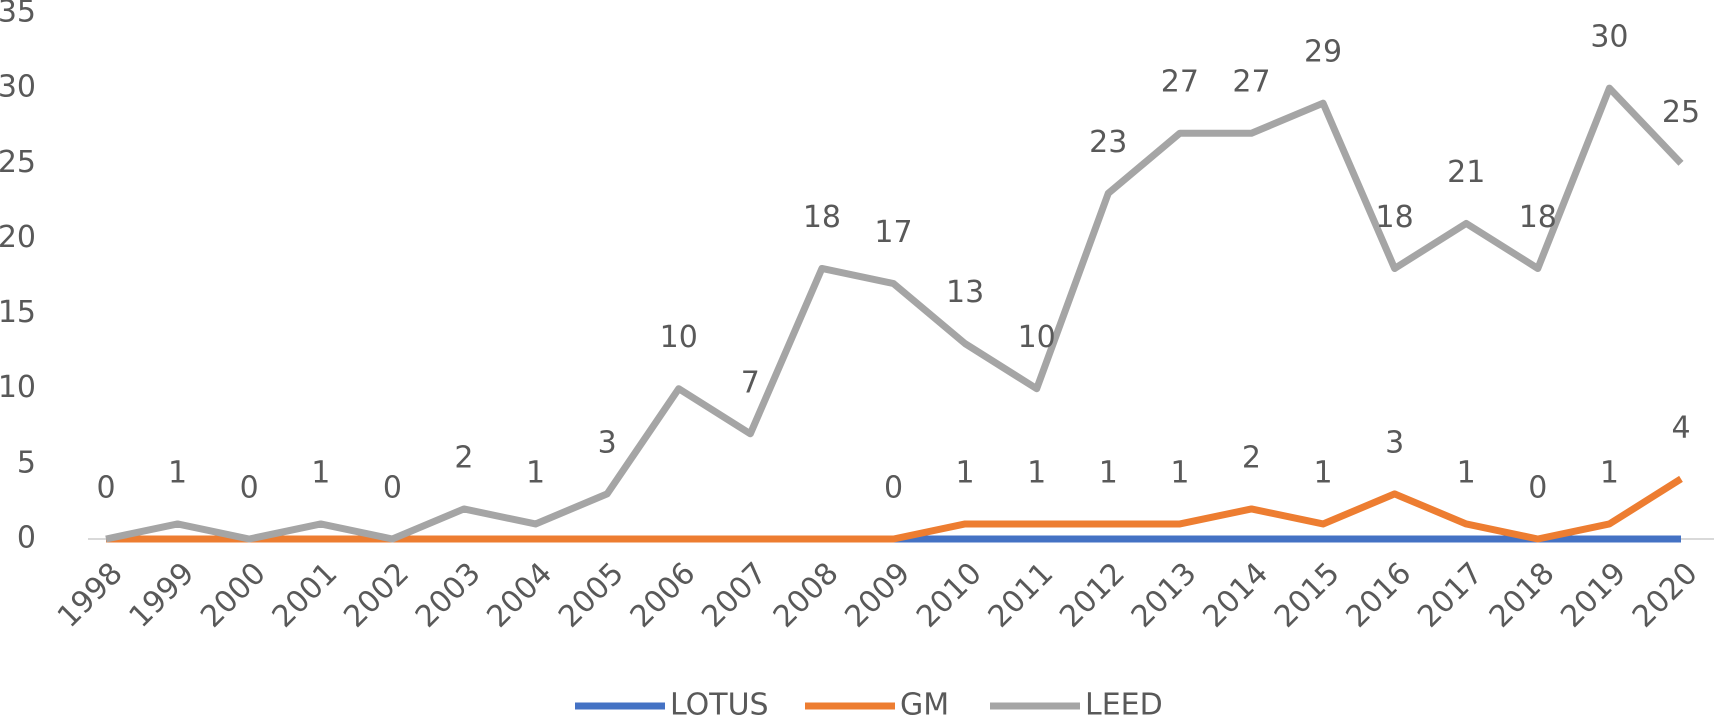 The image size is (1717, 721). What do you see at coordinates (1021, 595) in the screenshot?
I see `x-tick-label: 2011` at bounding box center [1021, 595].